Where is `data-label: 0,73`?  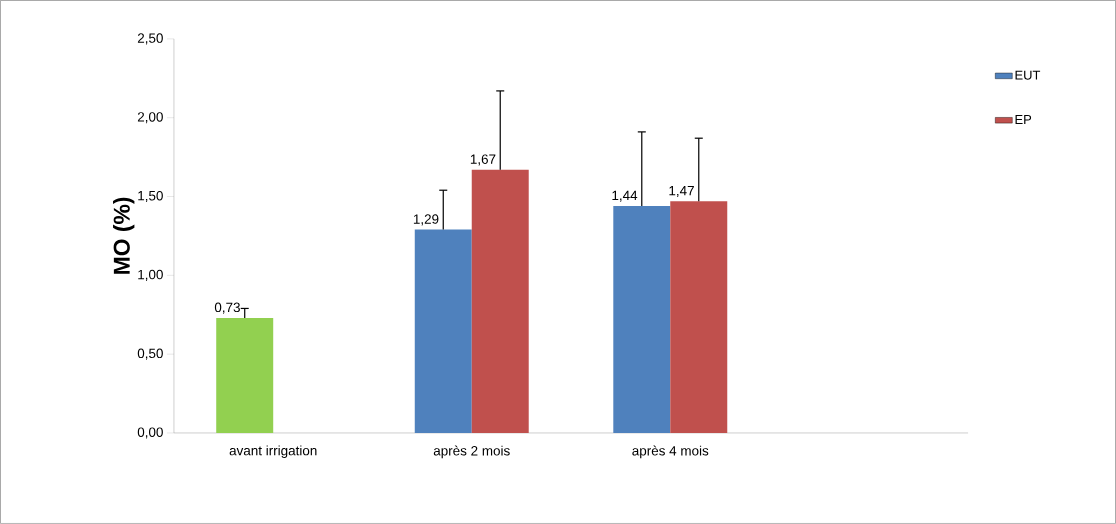
data-label: 0,73 is located at coordinates (227, 308).